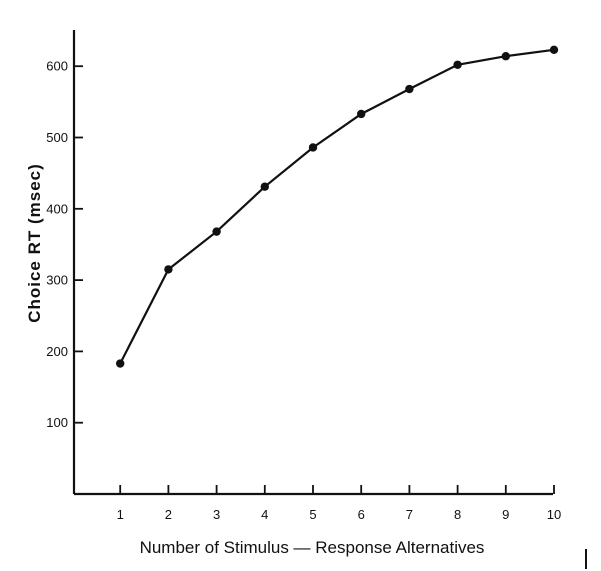  What do you see at coordinates (361, 514) in the screenshot?
I see `x-tick-label: 6` at bounding box center [361, 514].